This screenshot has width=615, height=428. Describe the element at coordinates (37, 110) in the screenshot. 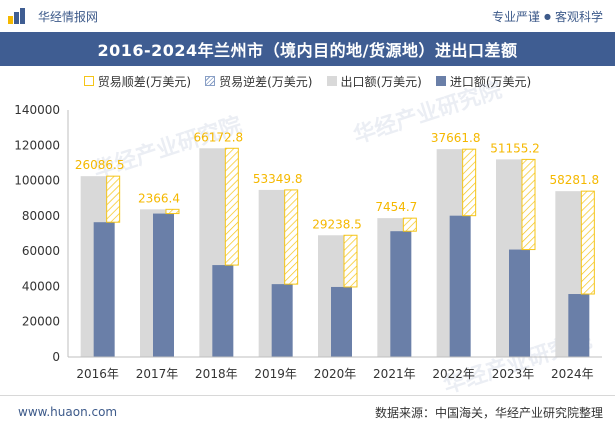

I see `y-tick-label: 140000` at that location.